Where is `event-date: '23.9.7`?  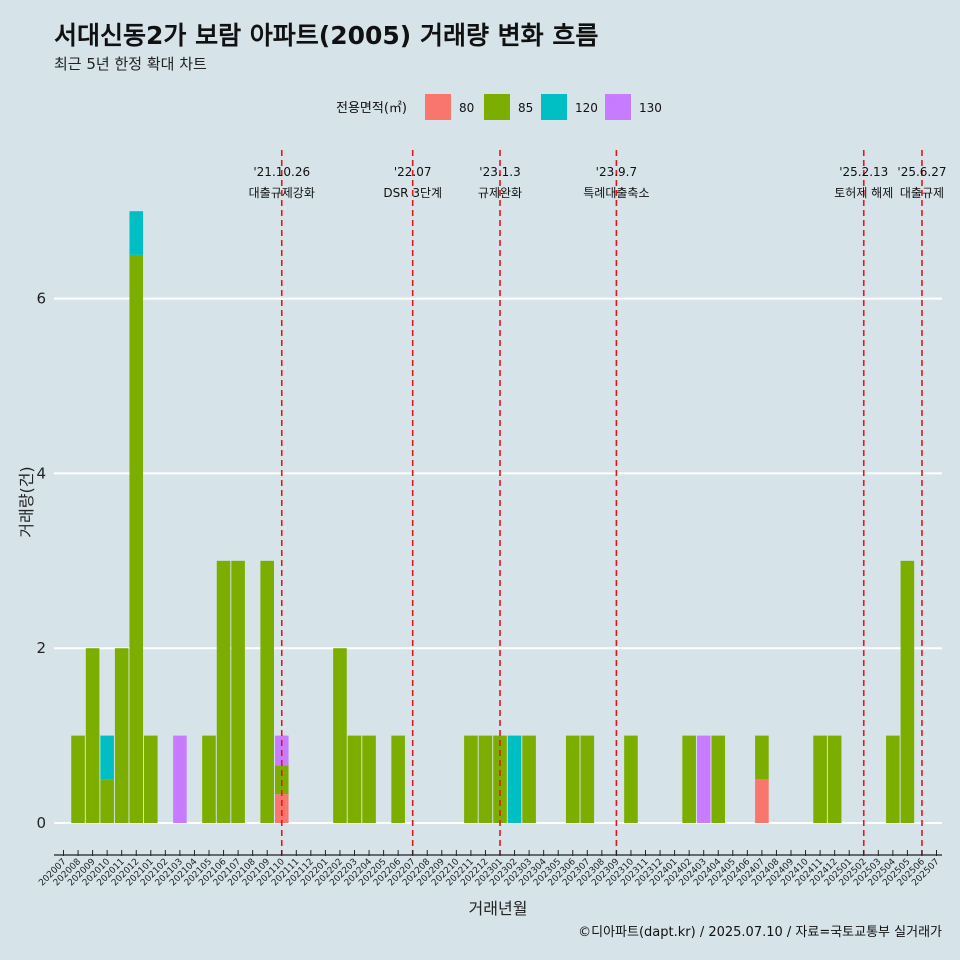
event-date: '23.9.7 is located at coordinates (616, 172).